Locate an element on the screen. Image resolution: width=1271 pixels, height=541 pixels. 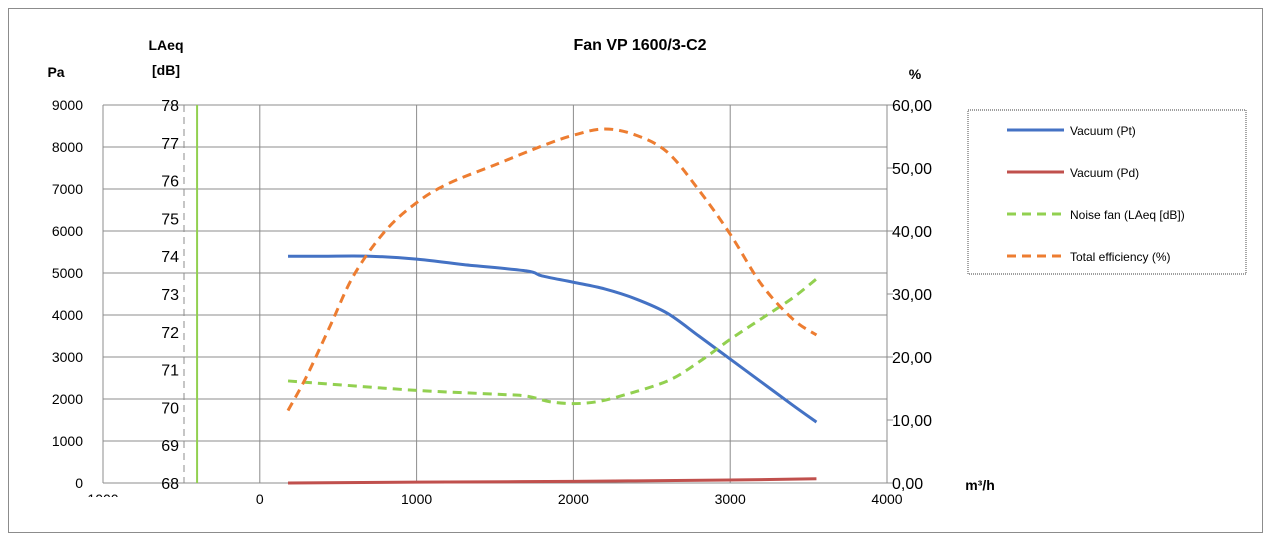
pa-tick-label: 9000 is located at coordinates (67, 105).